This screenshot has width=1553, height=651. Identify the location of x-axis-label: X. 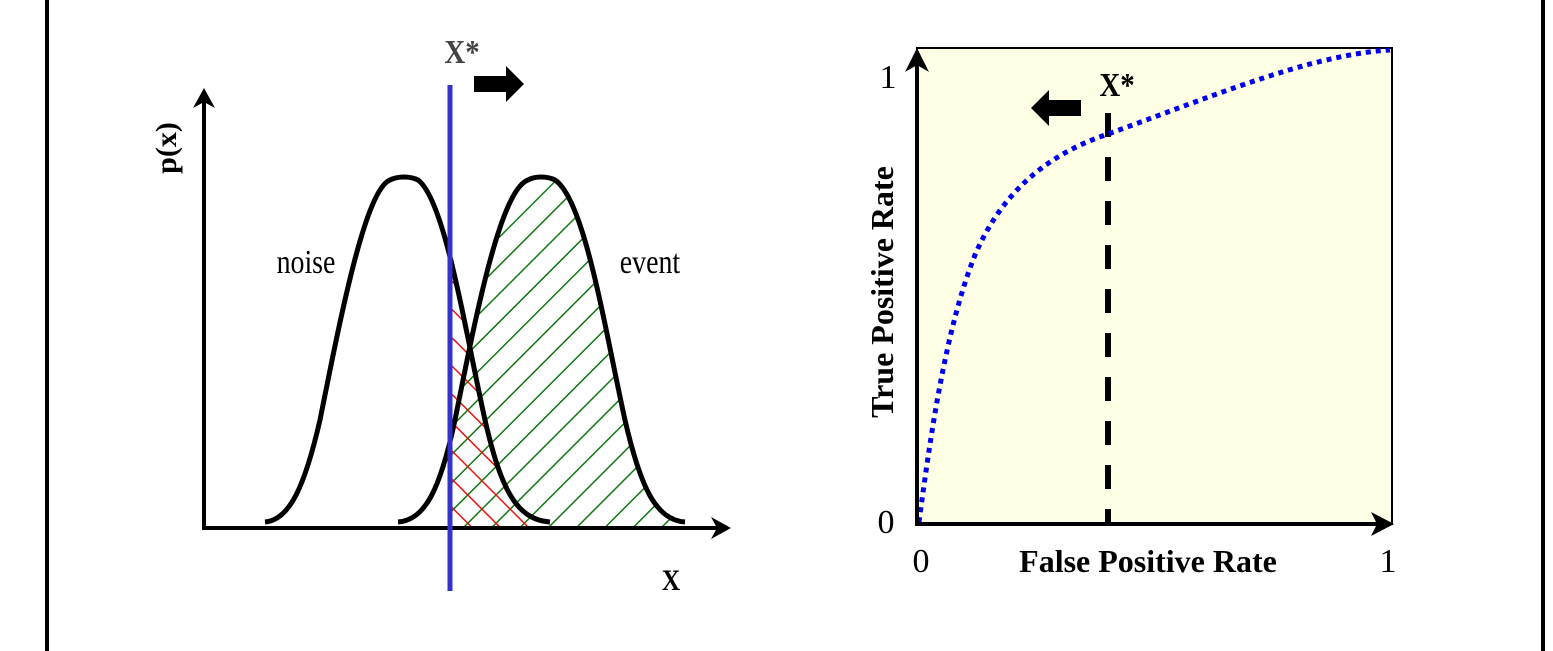
(671, 580).